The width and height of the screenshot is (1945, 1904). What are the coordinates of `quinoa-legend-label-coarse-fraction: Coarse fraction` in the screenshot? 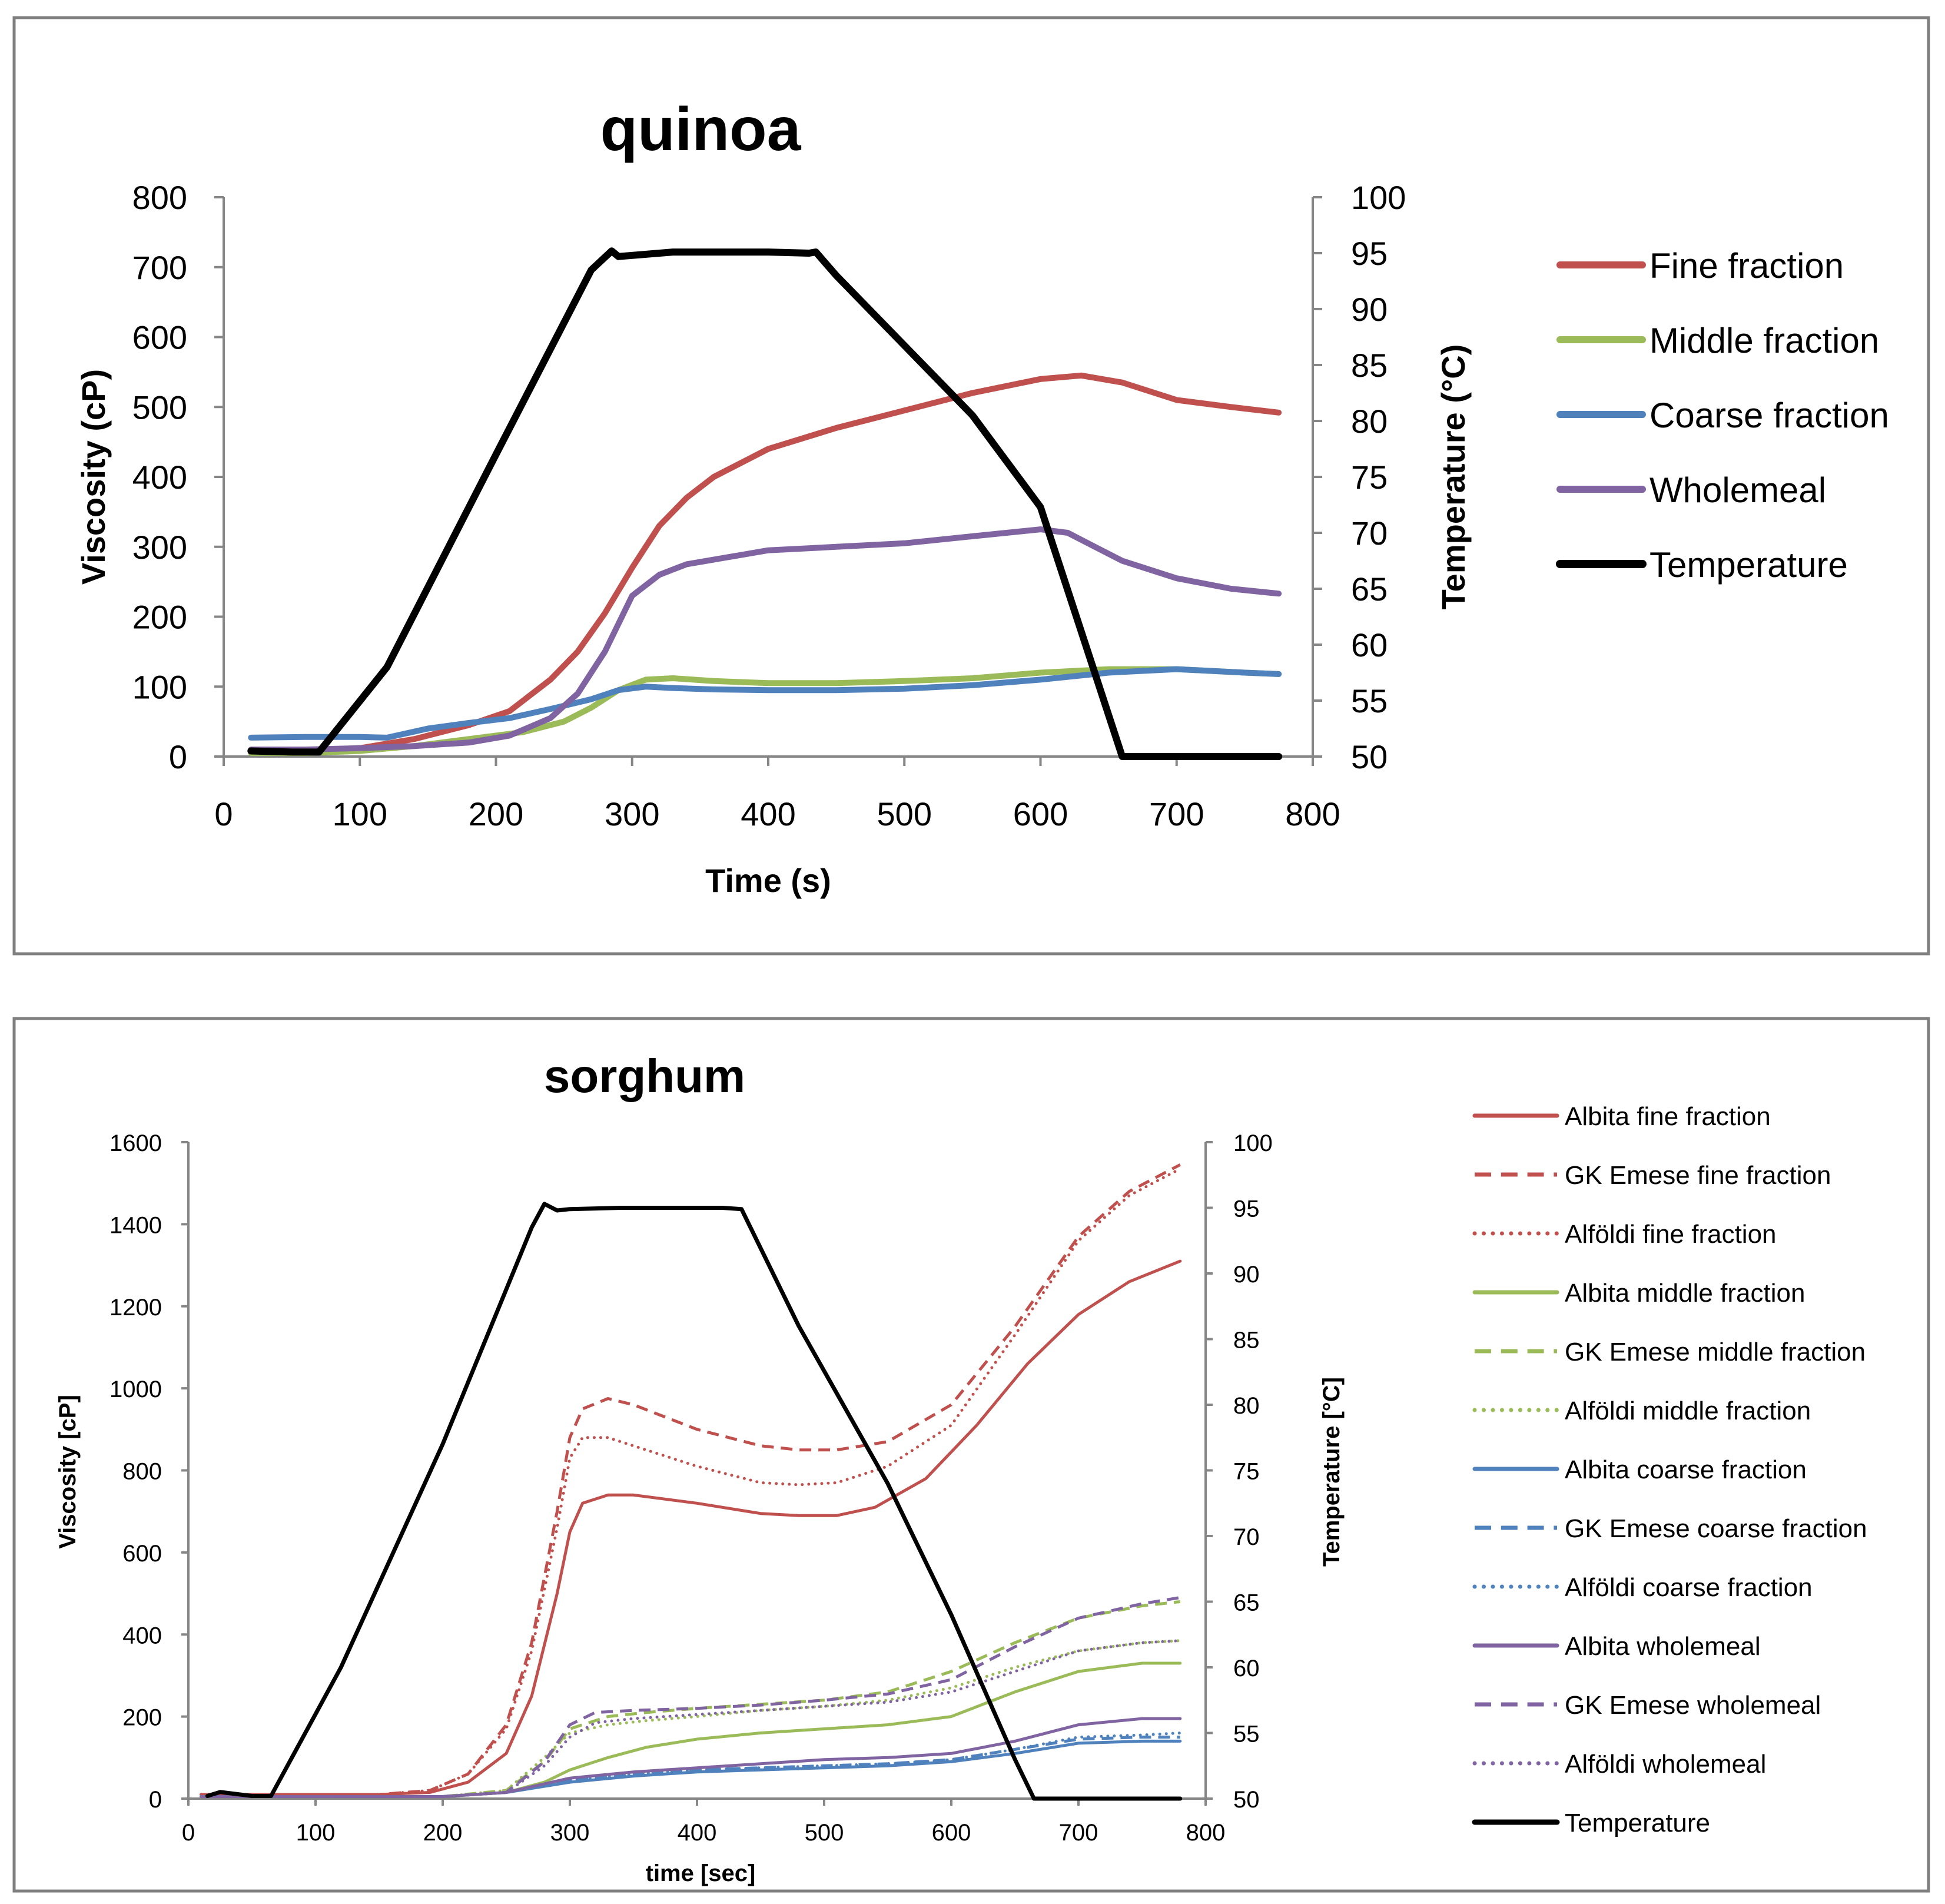 It's located at (1769, 415).